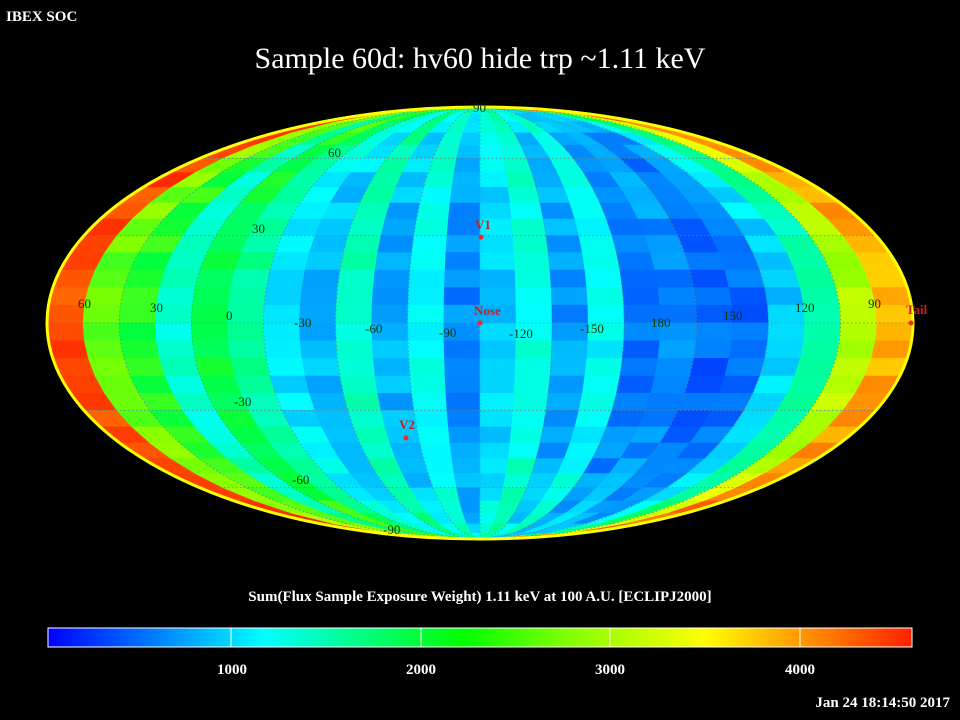 The image size is (960, 720). I want to click on timestamp: Jan 24 18:14:50 2017, so click(882, 703).